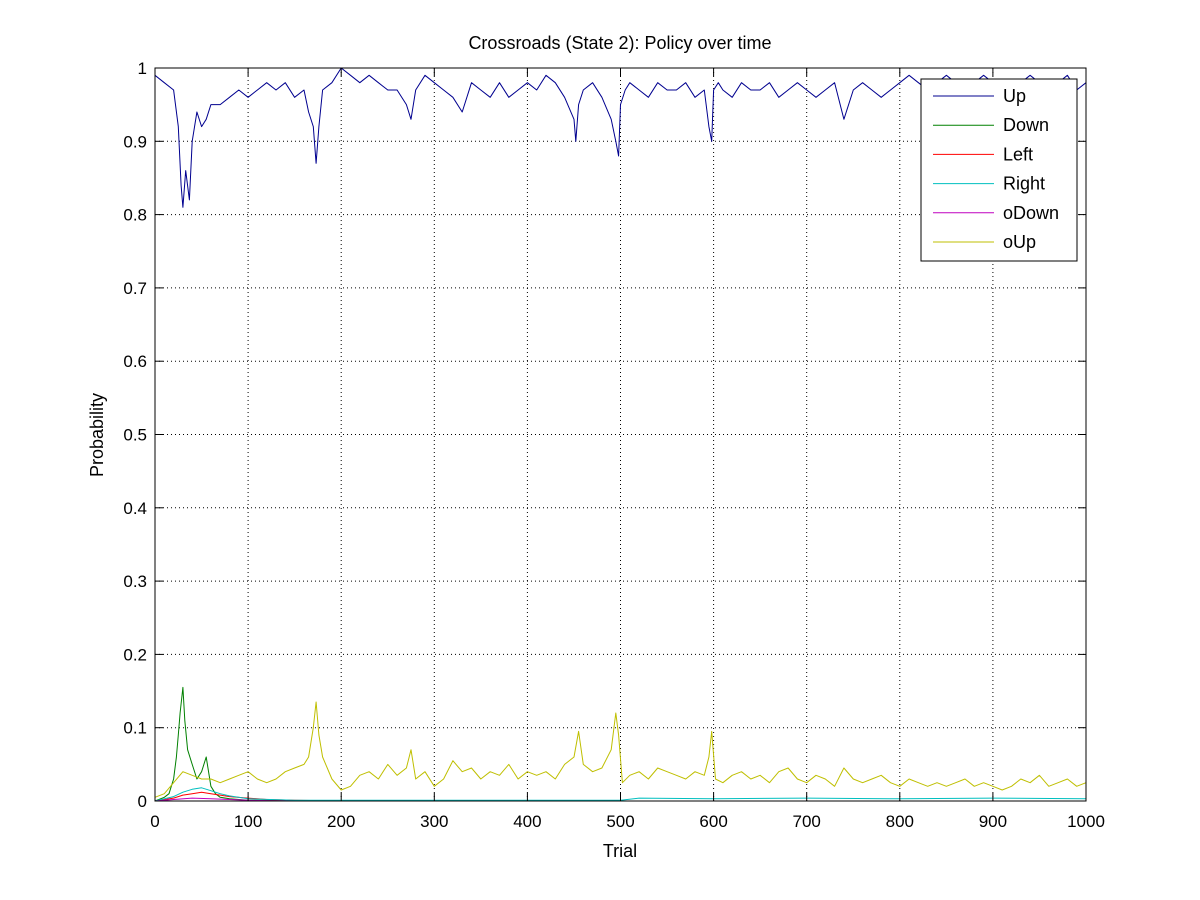  Describe the element at coordinates (1019, 242) in the screenshot. I see `legend-label-oup: oUp` at that location.